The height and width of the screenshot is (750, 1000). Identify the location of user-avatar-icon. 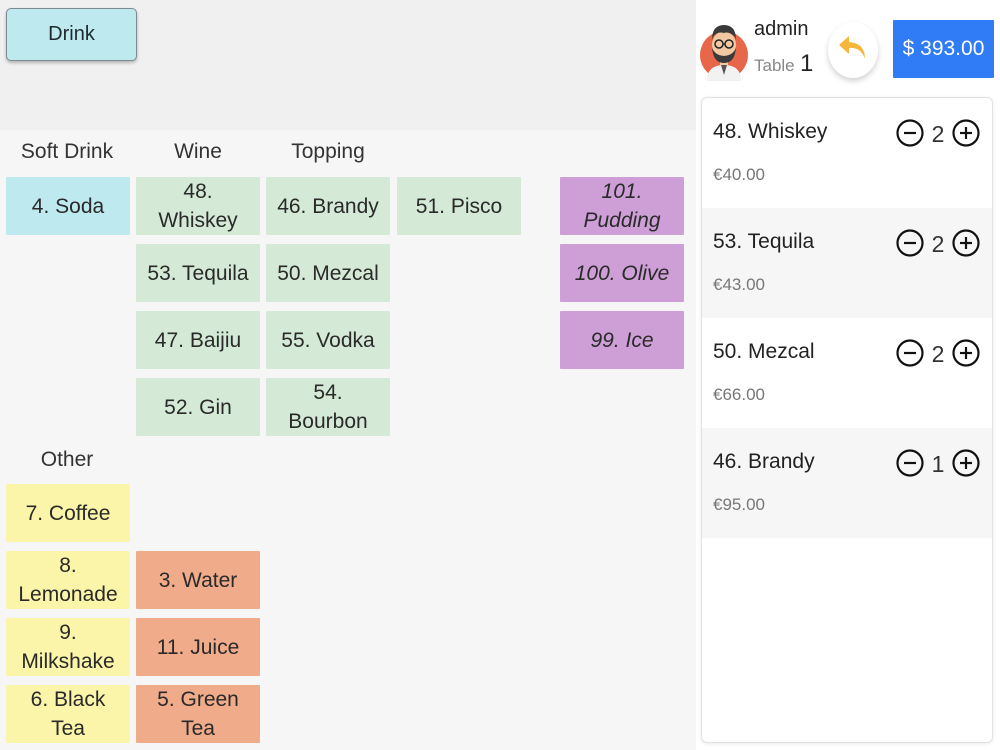
(724, 48).